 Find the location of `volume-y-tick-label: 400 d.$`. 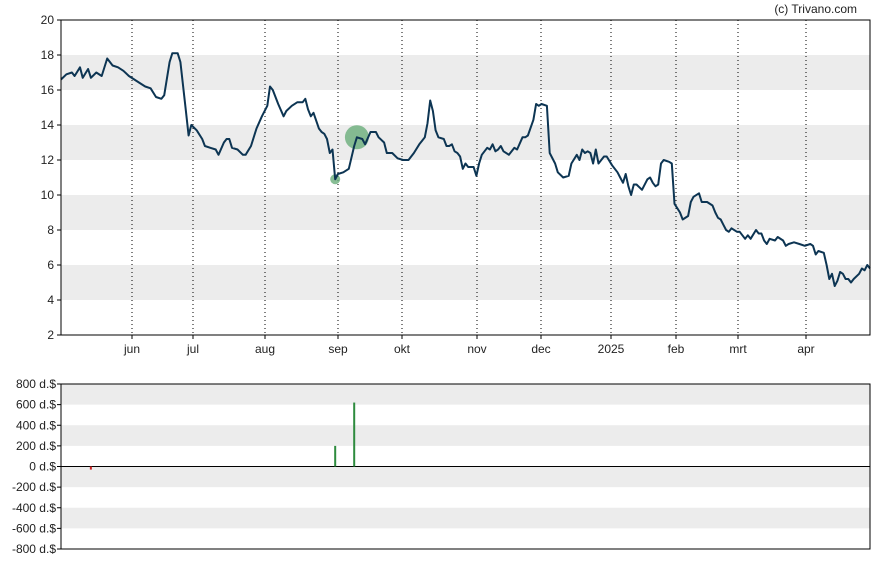

volume-y-tick-label: 400 d.$ is located at coordinates (36, 425).